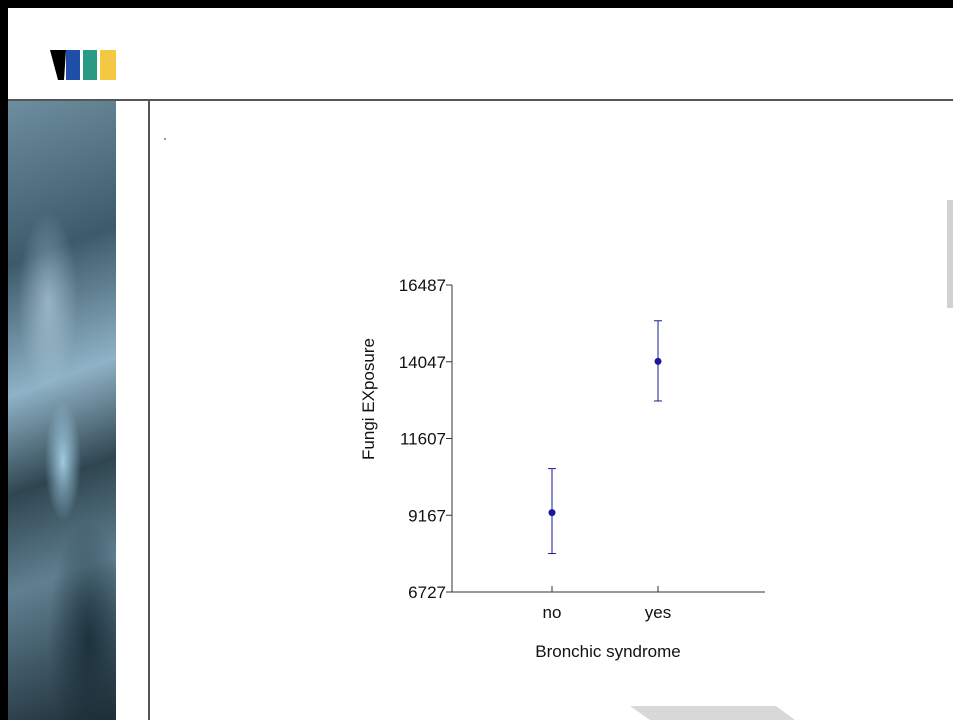 Image resolution: width=953 pixels, height=720 pixels. What do you see at coordinates (658, 612) in the screenshot?
I see `x-tick-label: yes` at bounding box center [658, 612].